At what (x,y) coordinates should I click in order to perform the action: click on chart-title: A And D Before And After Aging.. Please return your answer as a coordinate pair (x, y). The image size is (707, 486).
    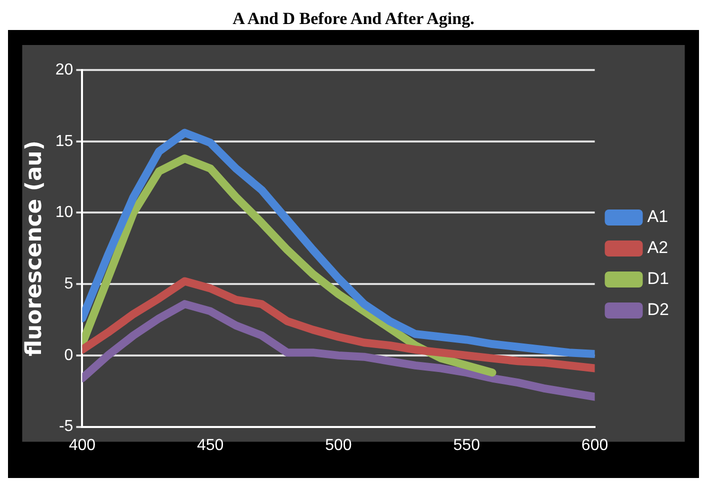
    Looking at the image, I should click on (354, 19).